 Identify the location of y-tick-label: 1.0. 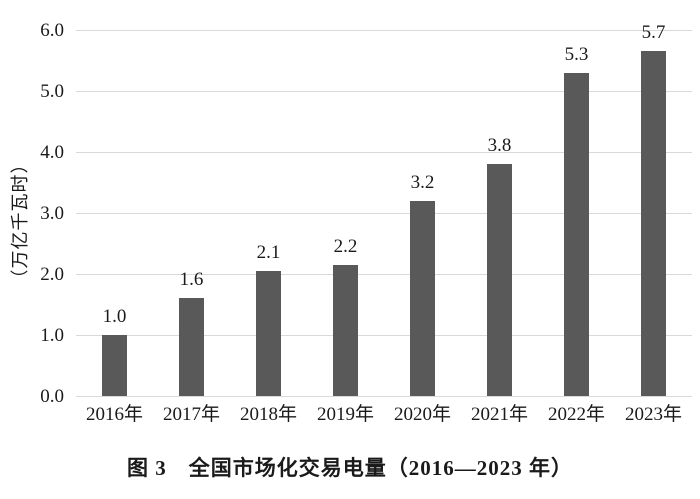
(52, 335).